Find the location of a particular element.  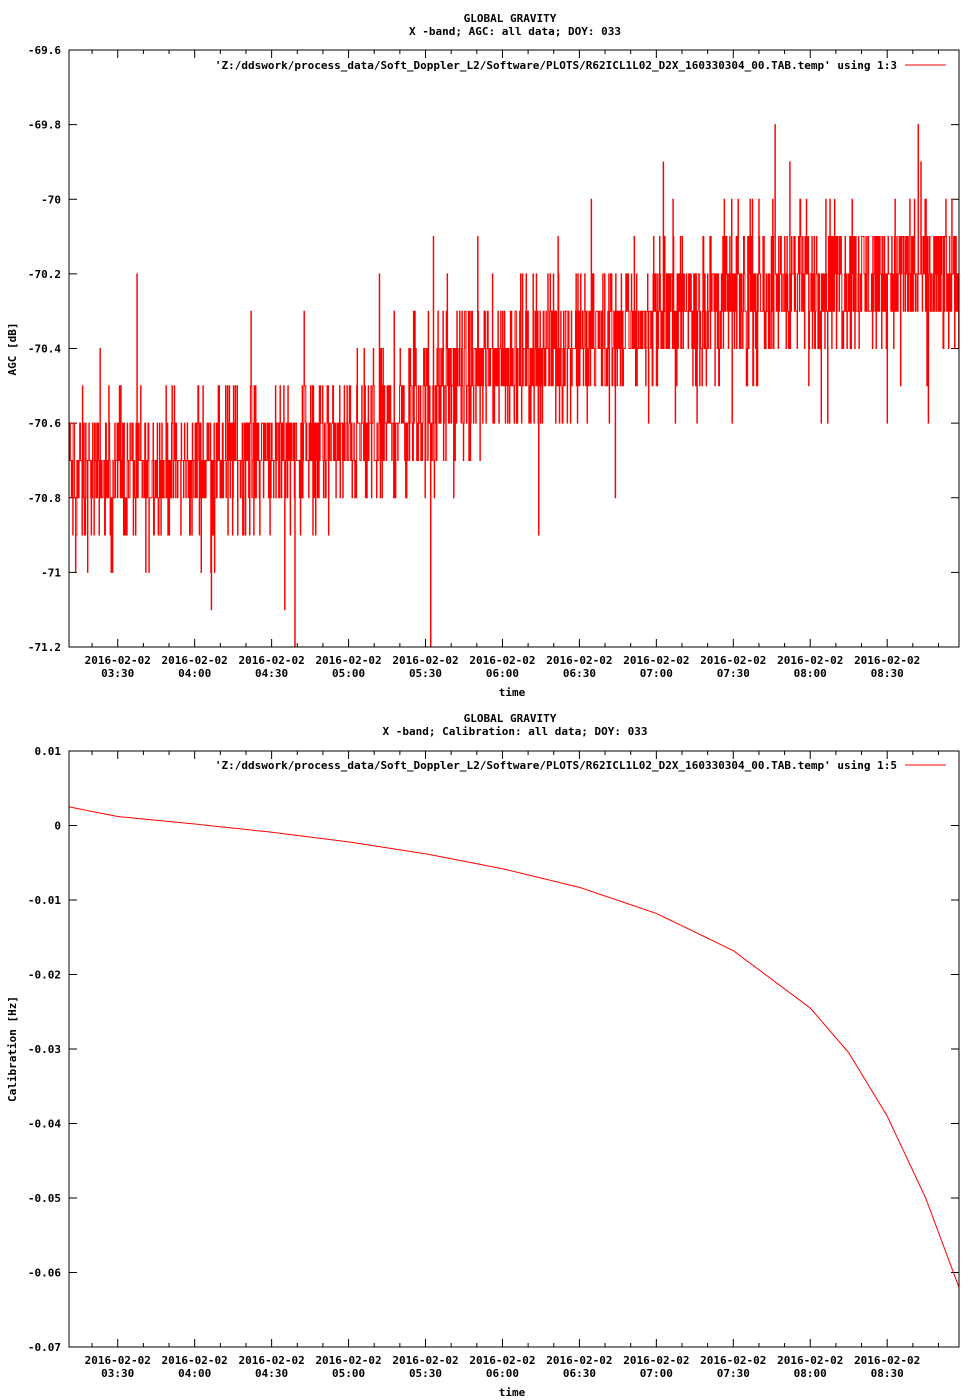

agc-x-axis-label: time is located at coordinates (512, 692).